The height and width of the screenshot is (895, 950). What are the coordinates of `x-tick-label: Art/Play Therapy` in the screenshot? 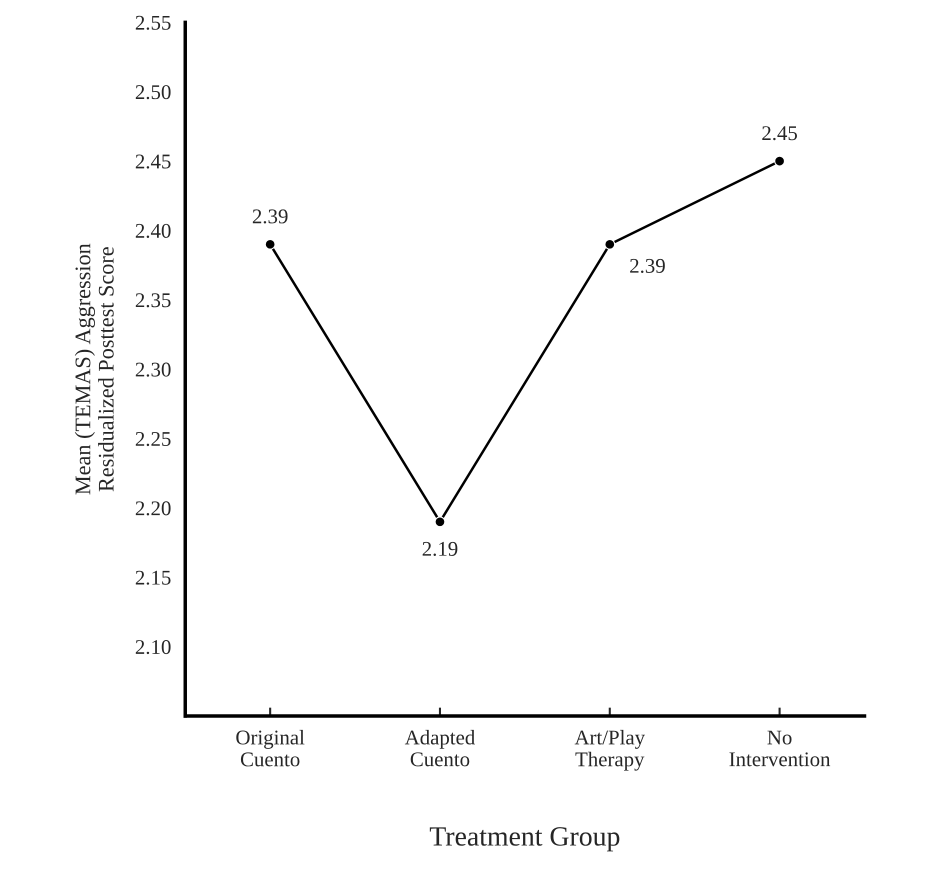 It's located at (609, 750).